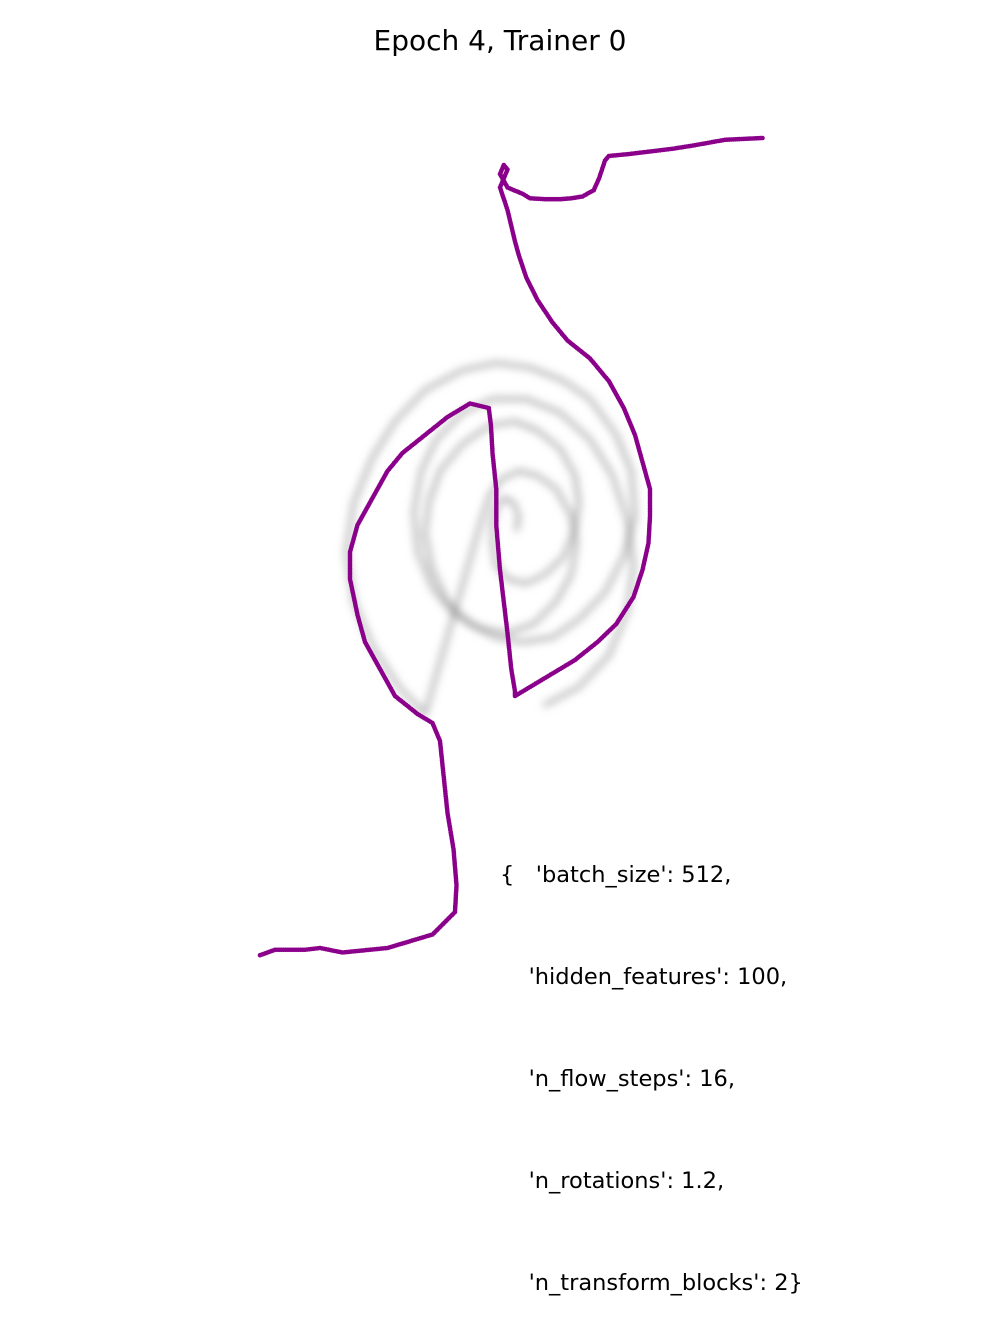 The width and height of the screenshot is (1000, 1334). What do you see at coordinates (617, 1079) in the screenshot?
I see `param-line-n-flow-steps: 'n_flow_steps': 16,` at bounding box center [617, 1079].